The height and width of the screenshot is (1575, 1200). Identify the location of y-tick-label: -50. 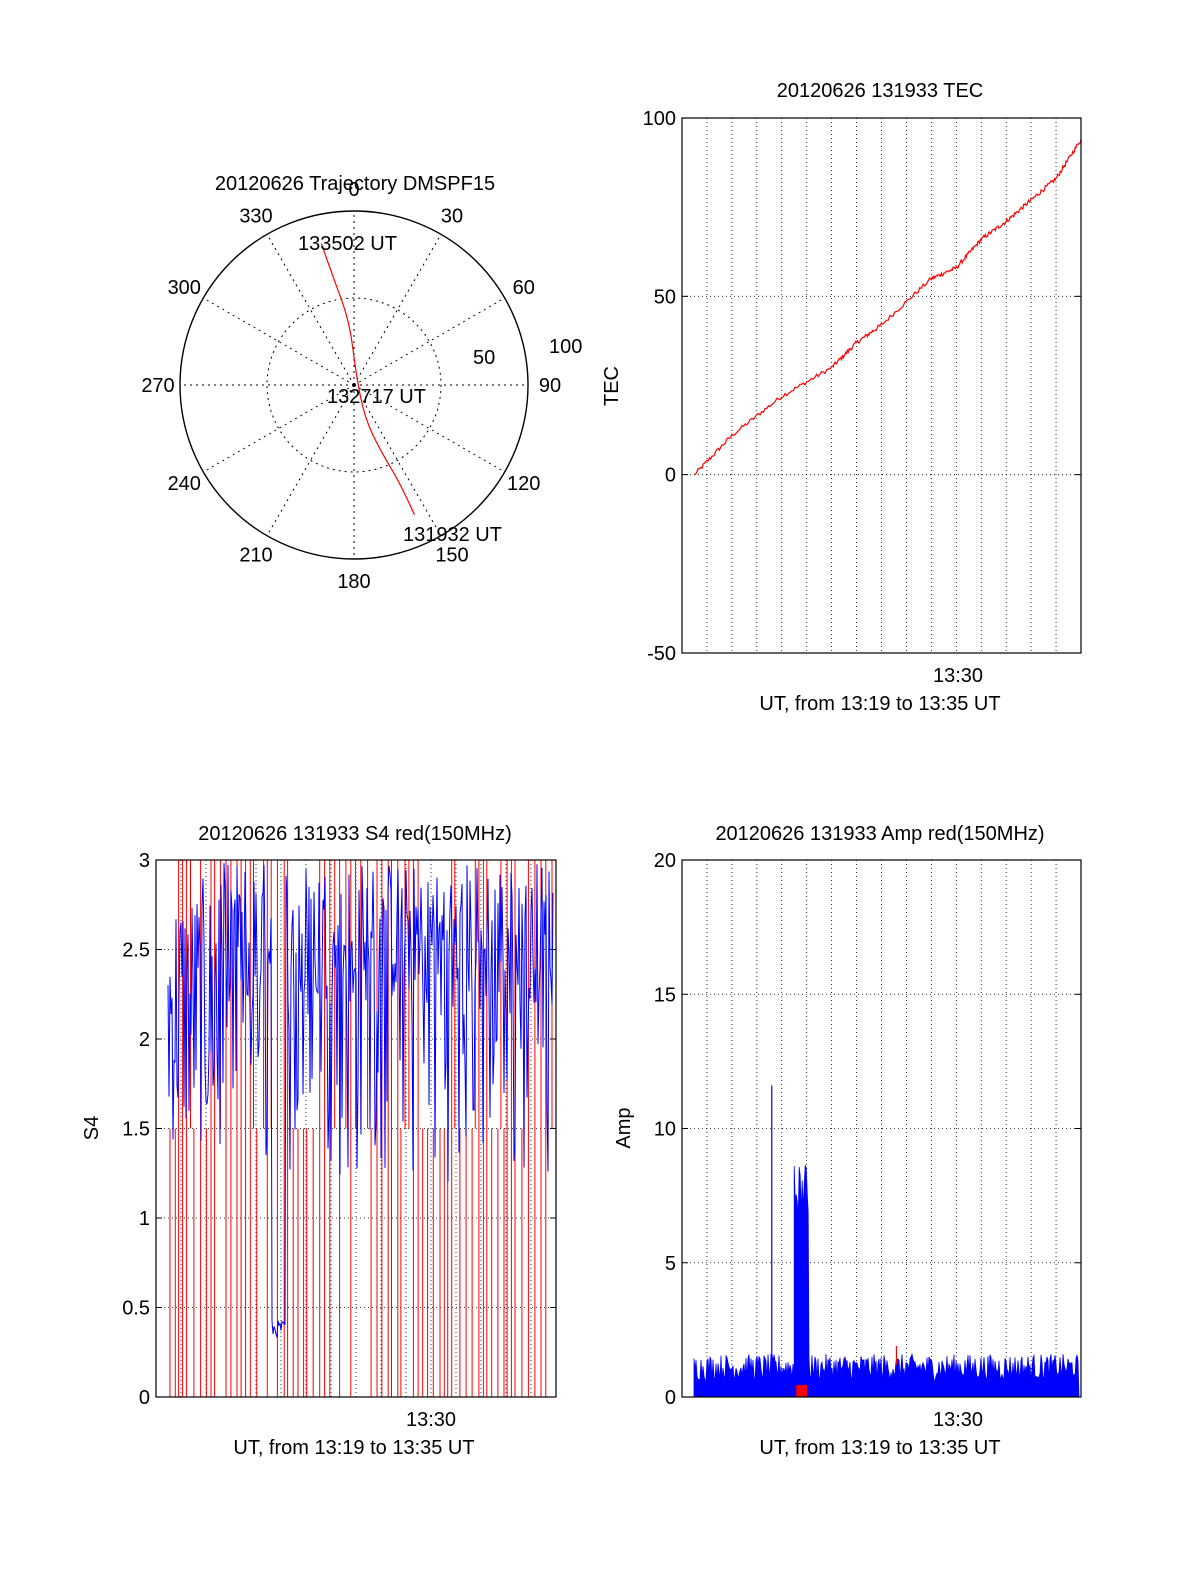
(661, 654).